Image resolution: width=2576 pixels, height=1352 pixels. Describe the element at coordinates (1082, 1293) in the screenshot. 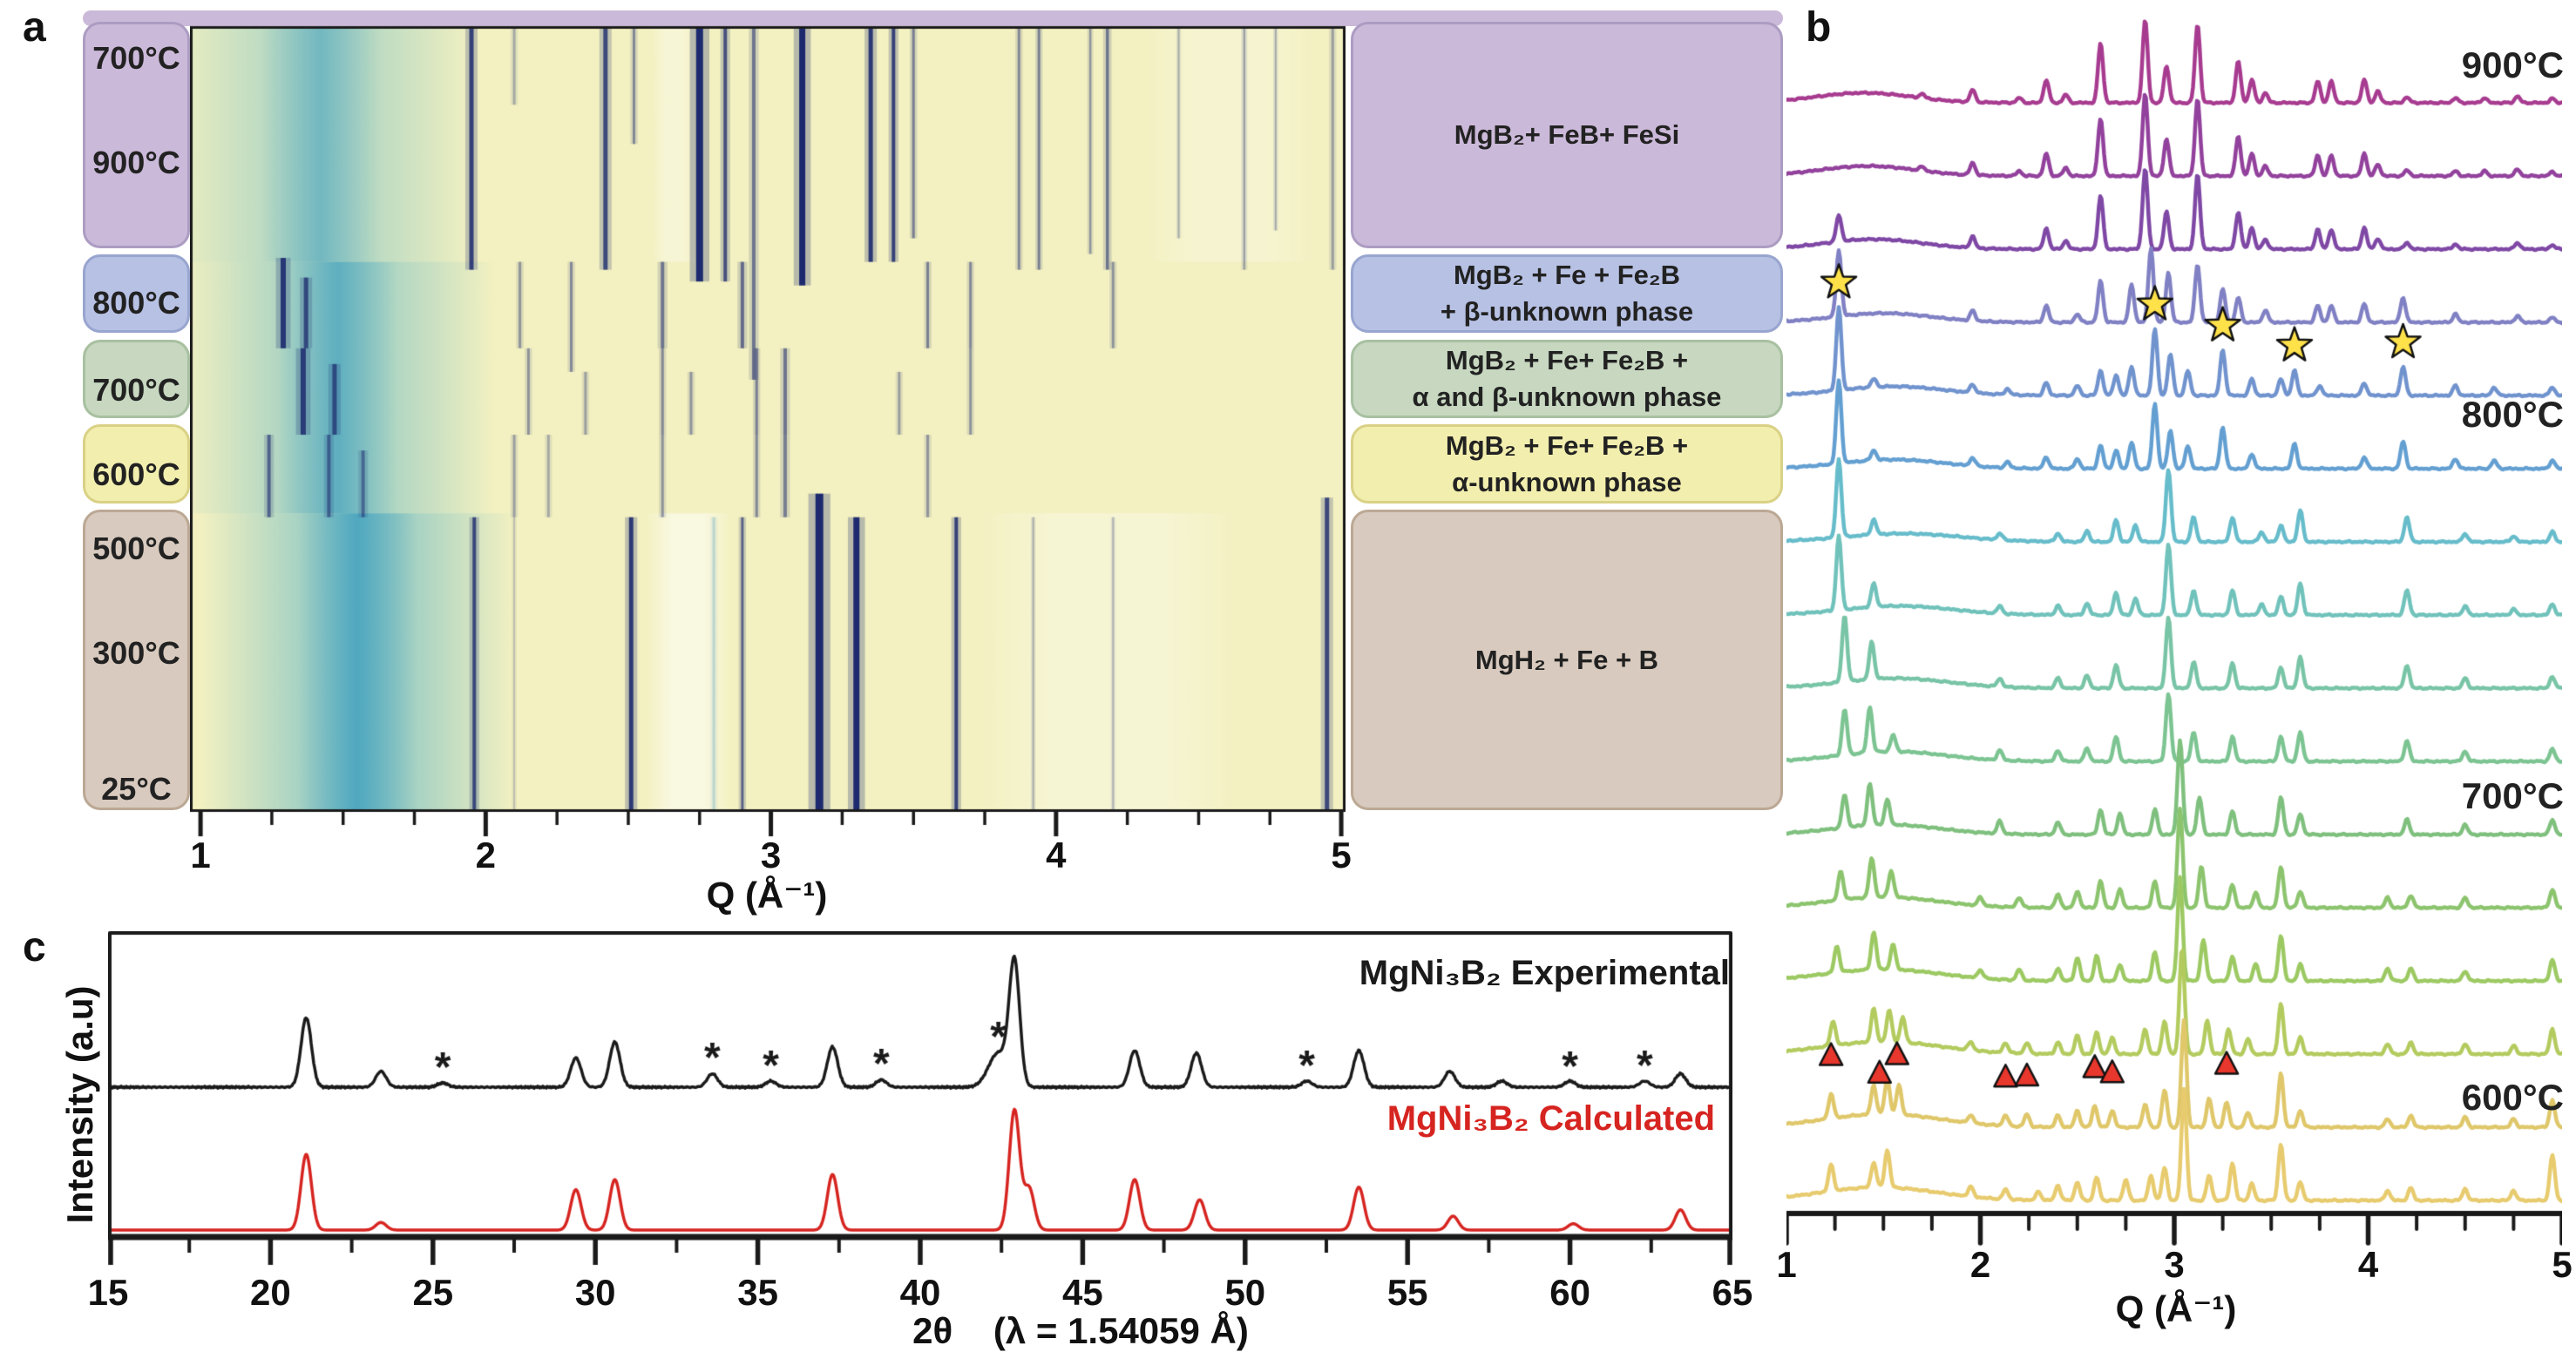

I see `x-tick-label: 45` at that location.